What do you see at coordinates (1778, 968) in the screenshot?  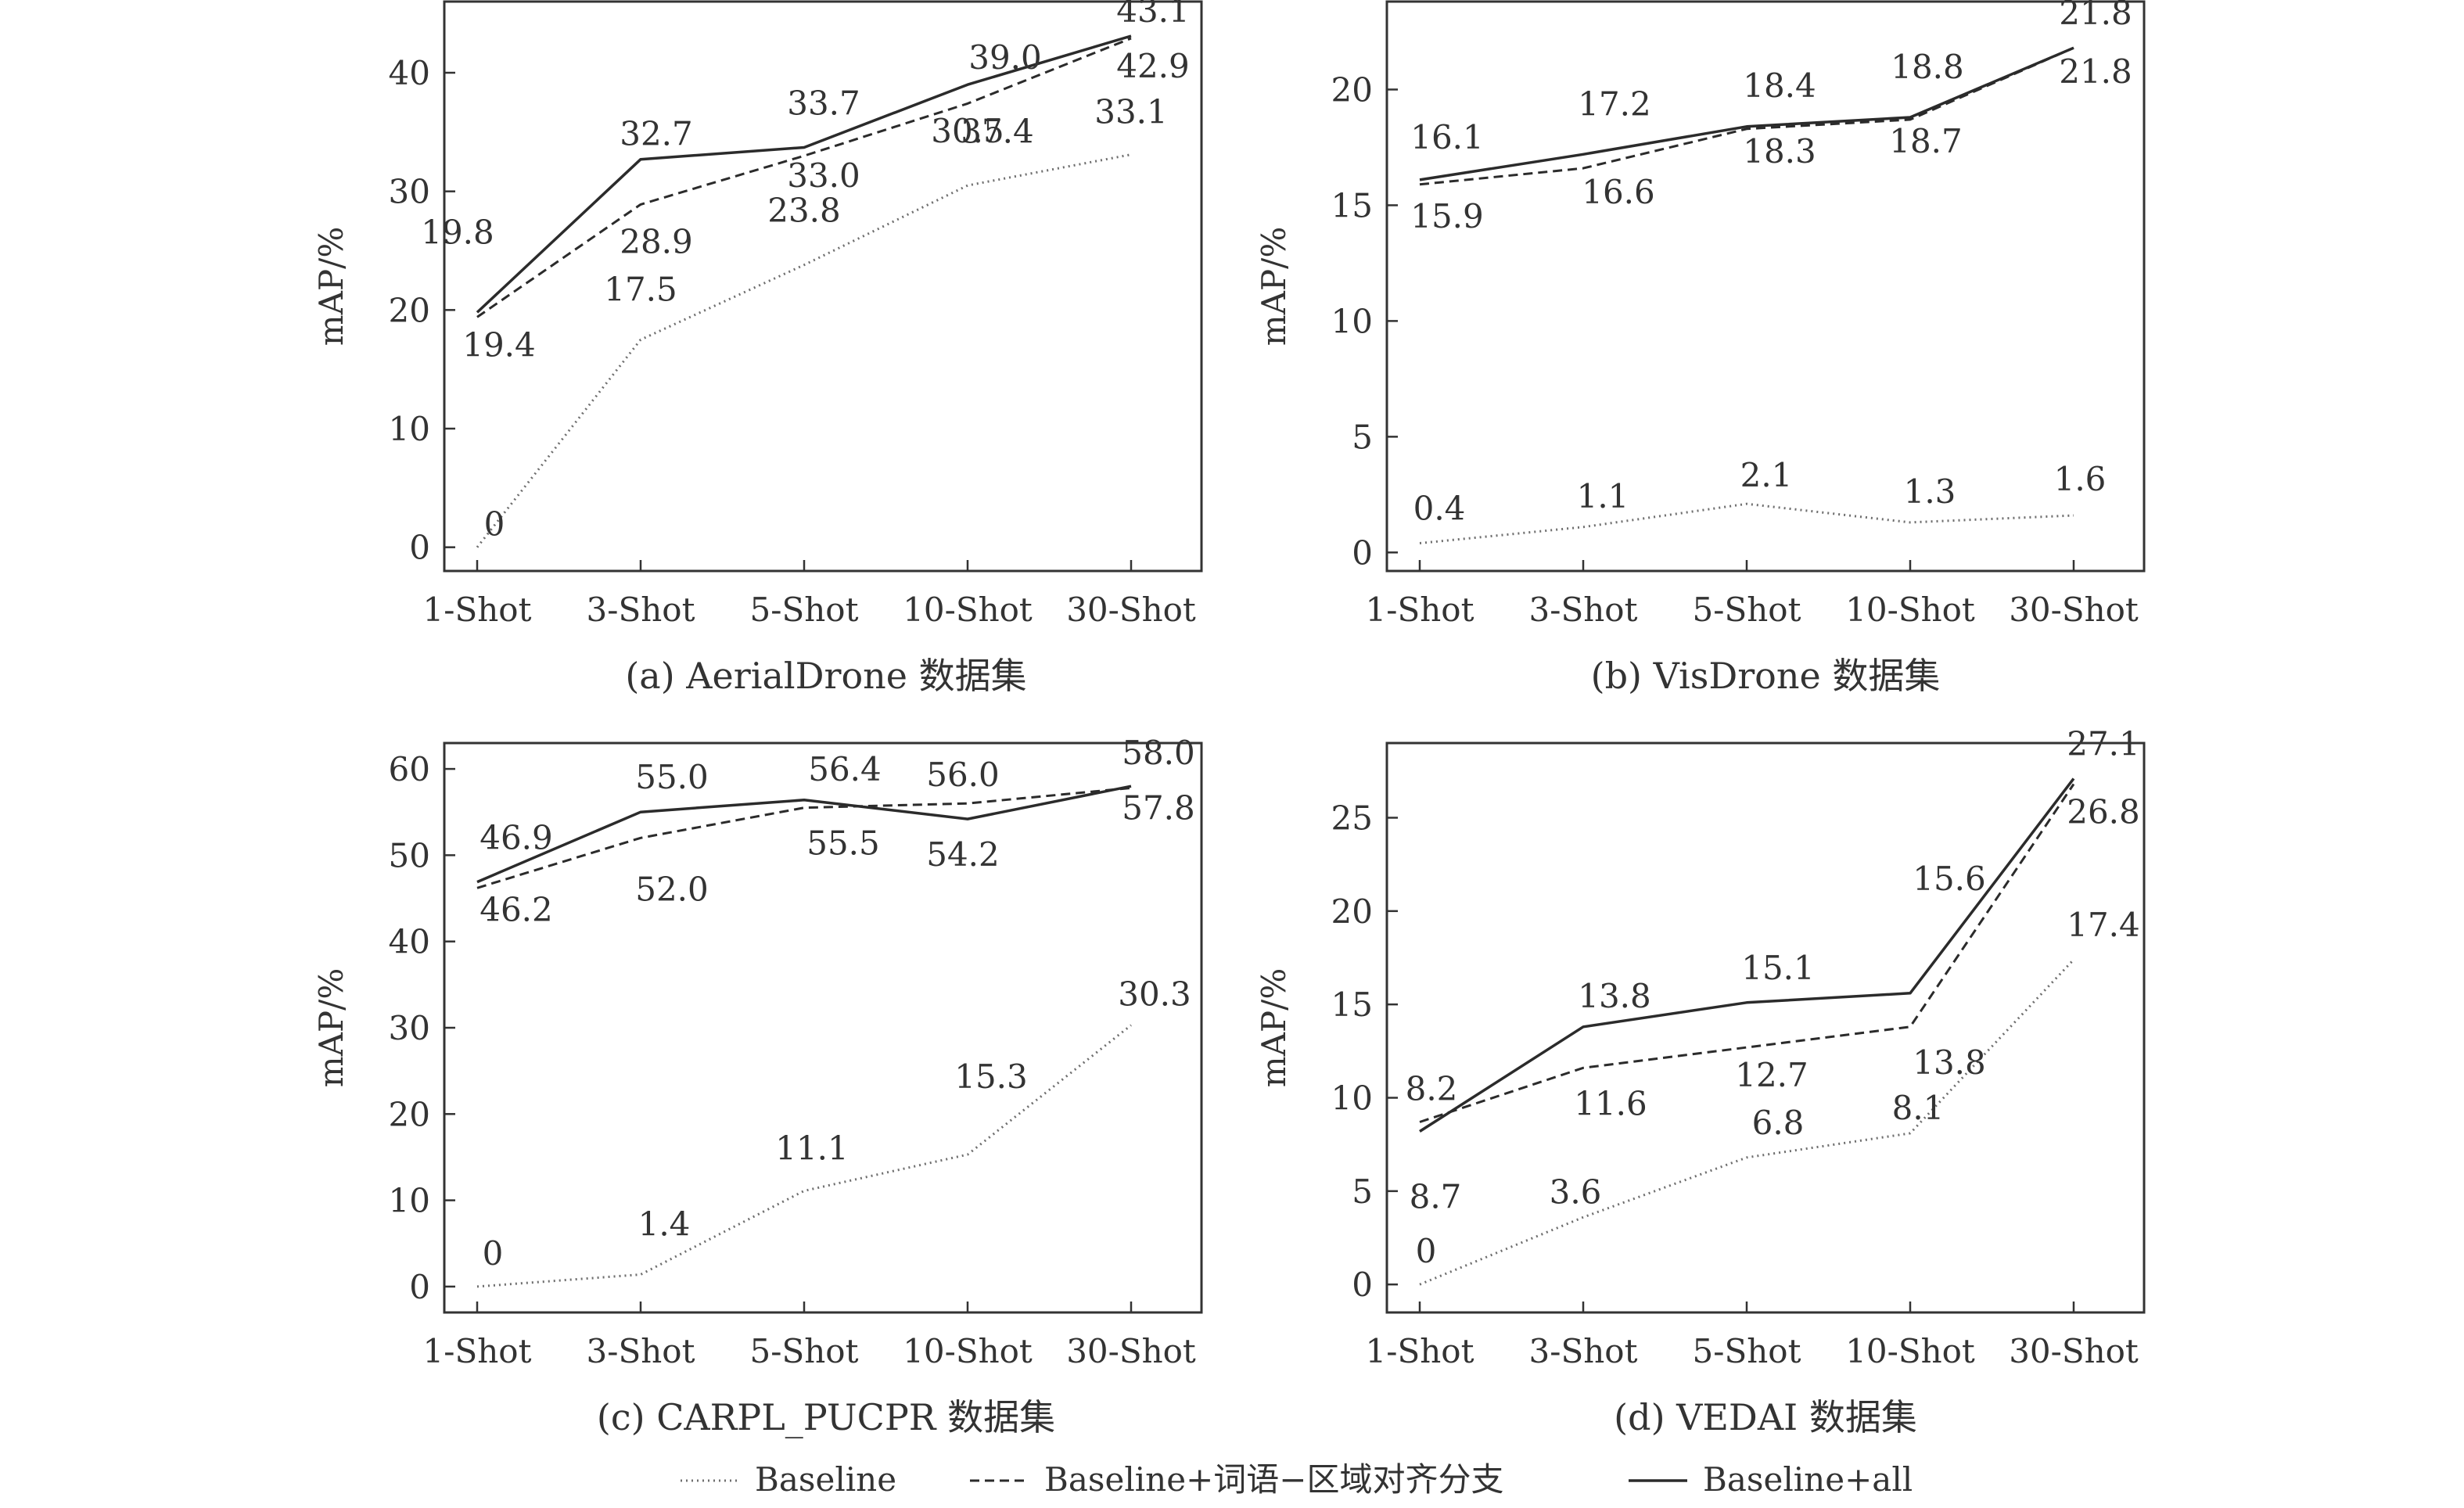 I see `data-label-all: 15.1` at bounding box center [1778, 968].